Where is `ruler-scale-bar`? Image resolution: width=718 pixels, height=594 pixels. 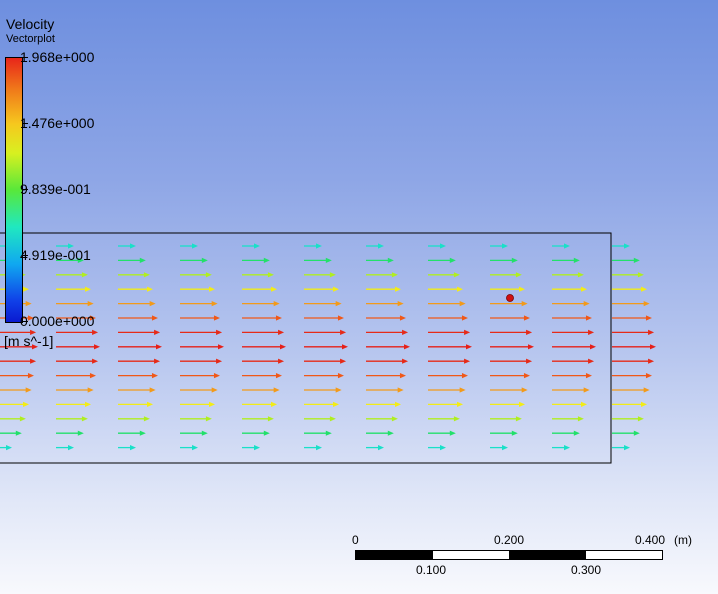 ruler-scale-bar is located at coordinates (509, 555).